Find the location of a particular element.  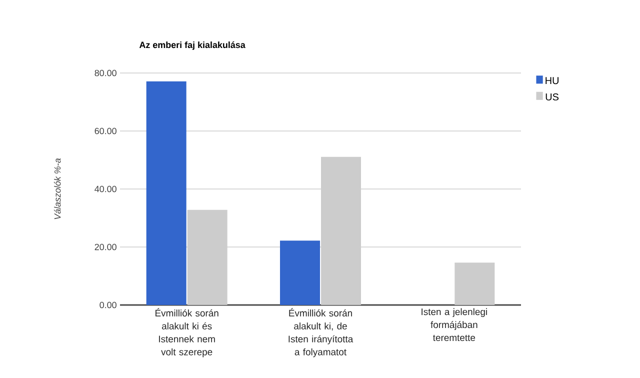

x-tick-label: Isten a jelenlegi formájában teremtette is located at coordinates (454, 325).